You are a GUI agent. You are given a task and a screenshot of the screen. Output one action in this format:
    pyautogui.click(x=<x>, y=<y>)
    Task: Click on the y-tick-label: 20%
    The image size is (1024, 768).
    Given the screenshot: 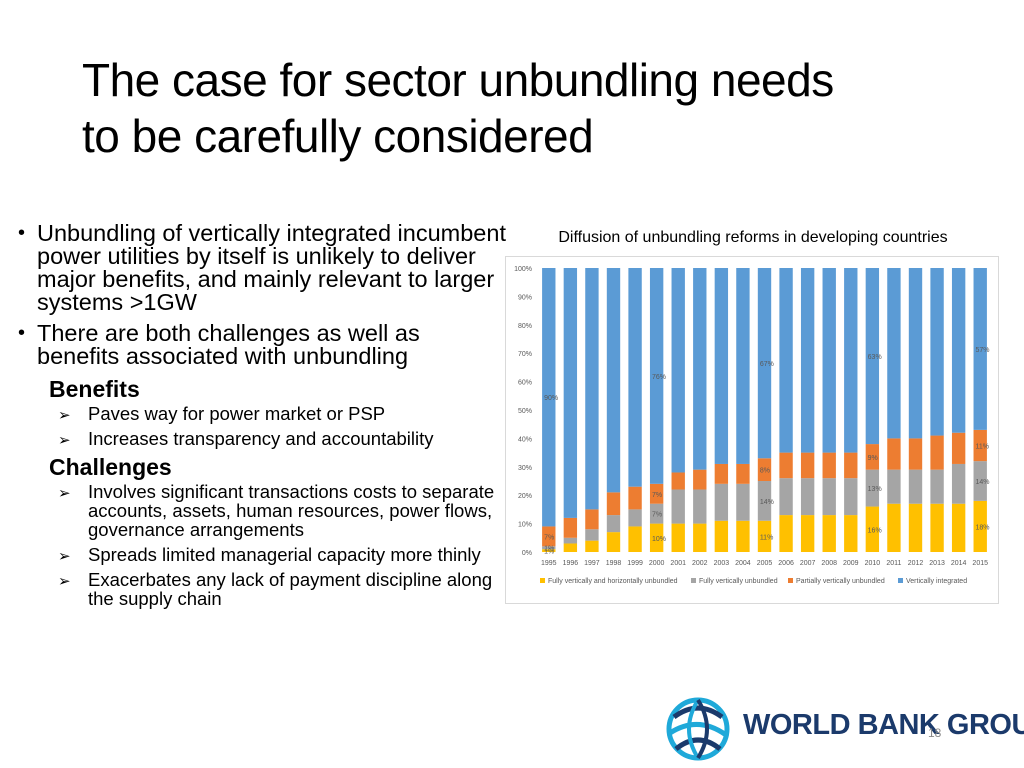 What is the action you would take?
    pyautogui.click(x=525, y=496)
    